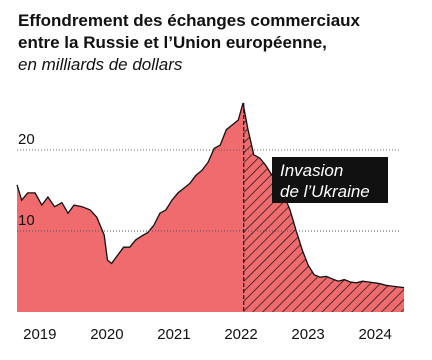 The height and width of the screenshot is (360, 432). Describe the element at coordinates (100, 64) in the screenshot. I see `chart-subtitle: en milliards de dollars` at that location.